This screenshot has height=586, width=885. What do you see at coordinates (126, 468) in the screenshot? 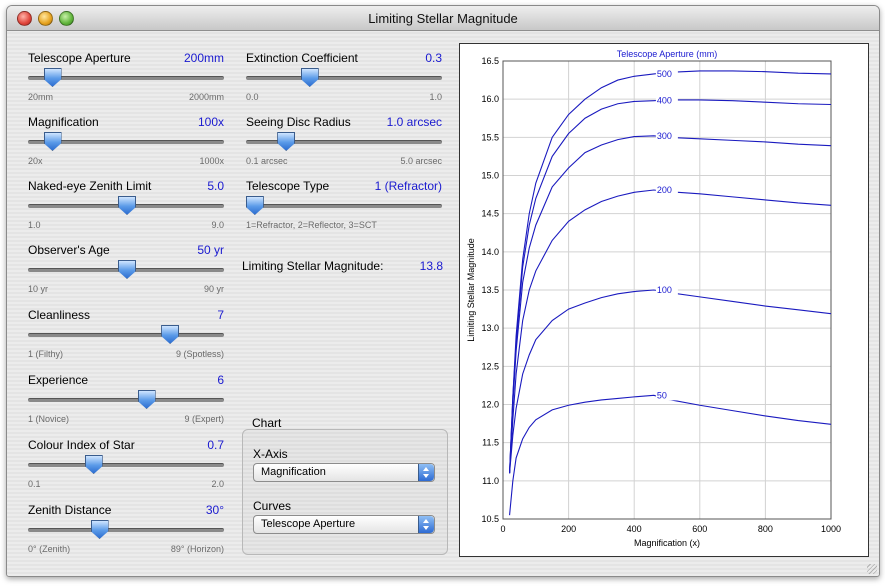
I see `colour-index-of-star-control: Colour Index of Star 0.7 0.1 2.0` at bounding box center [126, 468].